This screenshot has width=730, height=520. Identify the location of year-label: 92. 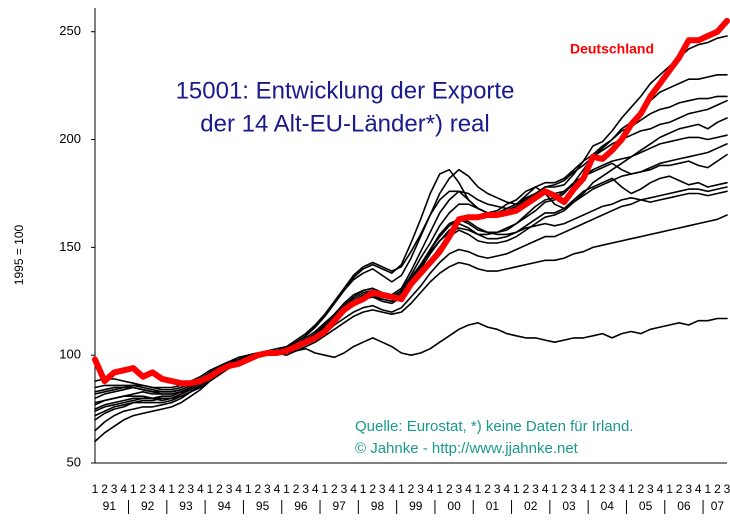
(148, 506).